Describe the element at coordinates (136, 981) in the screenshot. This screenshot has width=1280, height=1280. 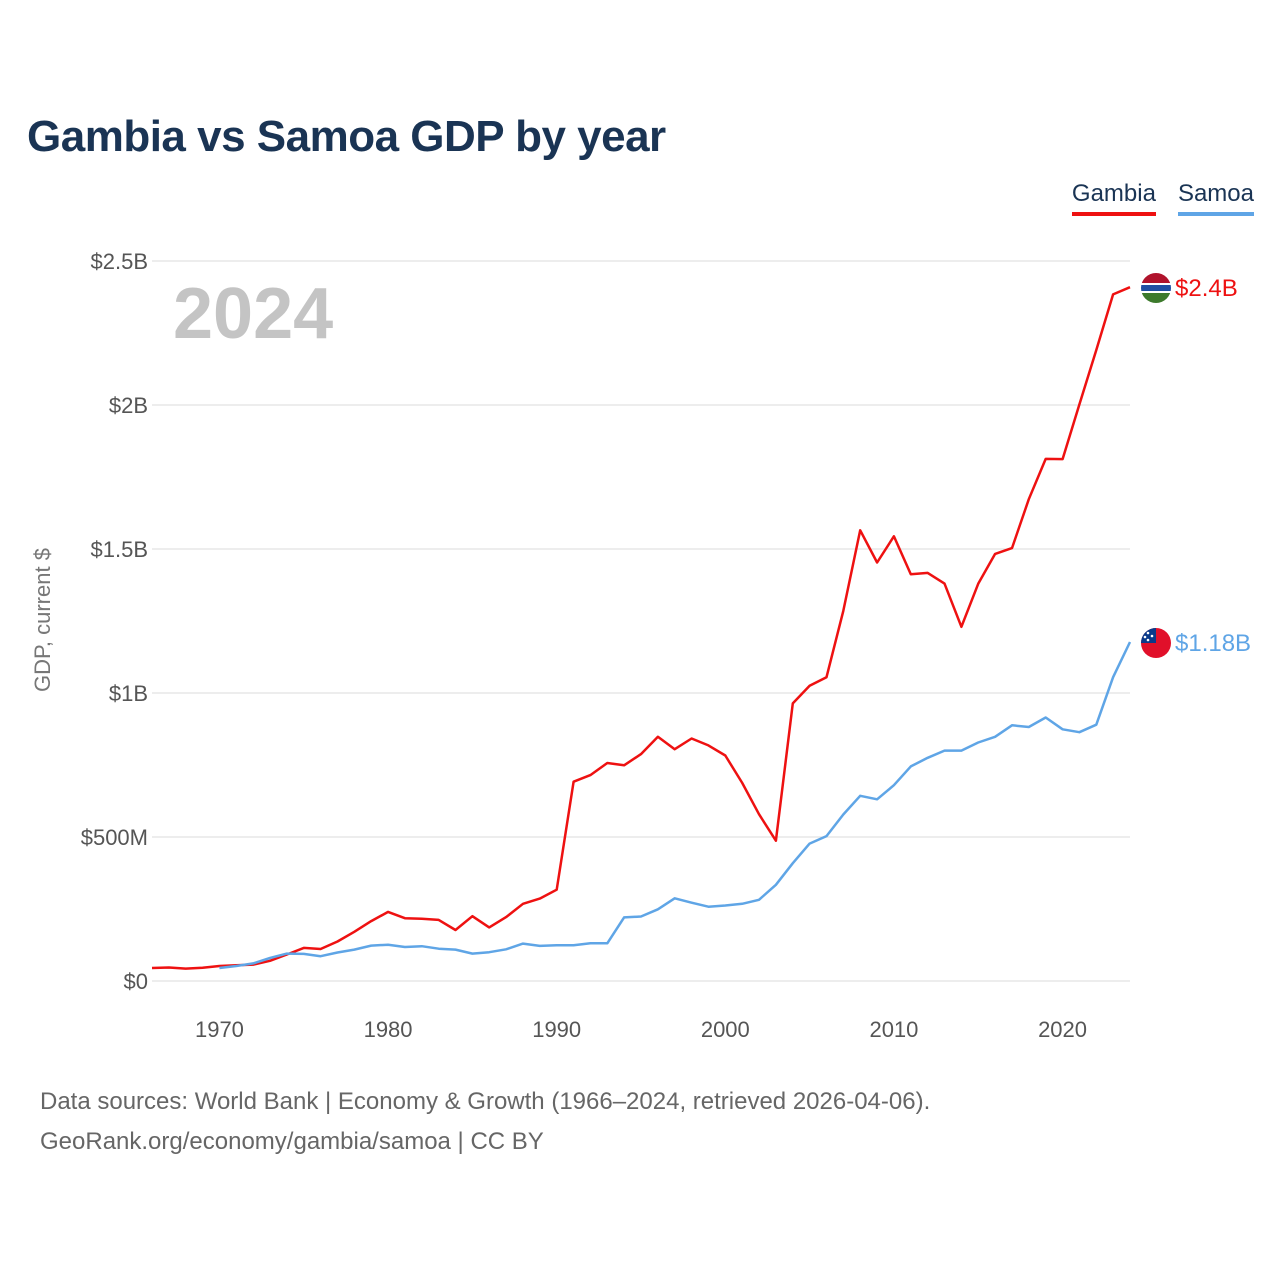
I see `y-tick-label: $0` at that location.